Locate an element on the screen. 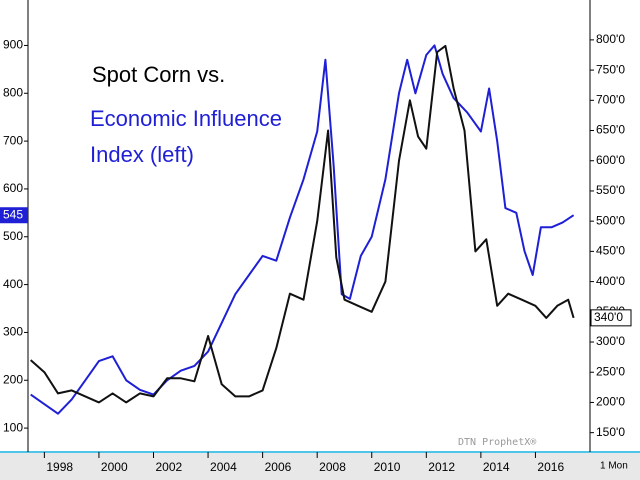  x-tick-label: 2016 is located at coordinates (550, 467).